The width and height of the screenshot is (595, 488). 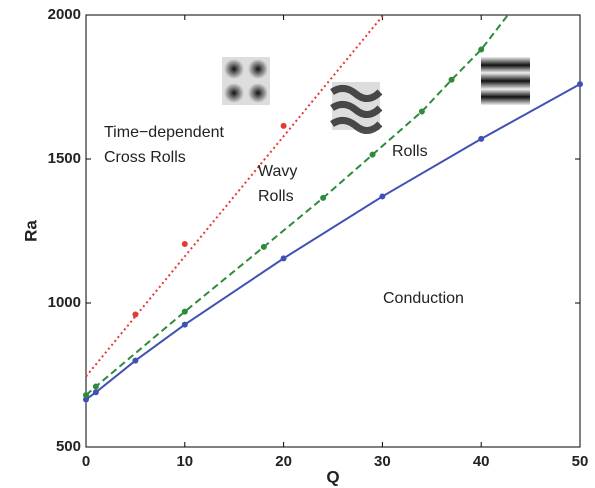 I want to click on pattern-cross-rolls, so click(x=246, y=81).